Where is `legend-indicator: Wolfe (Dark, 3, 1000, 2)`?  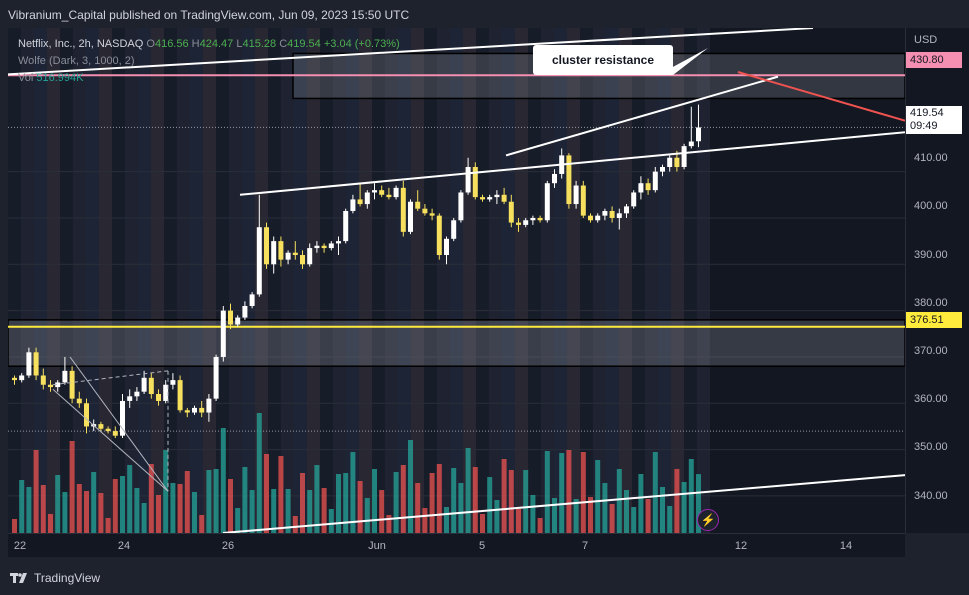
legend-indicator: Wolfe (Dark, 3, 1000, 2) is located at coordinates (76, 61).